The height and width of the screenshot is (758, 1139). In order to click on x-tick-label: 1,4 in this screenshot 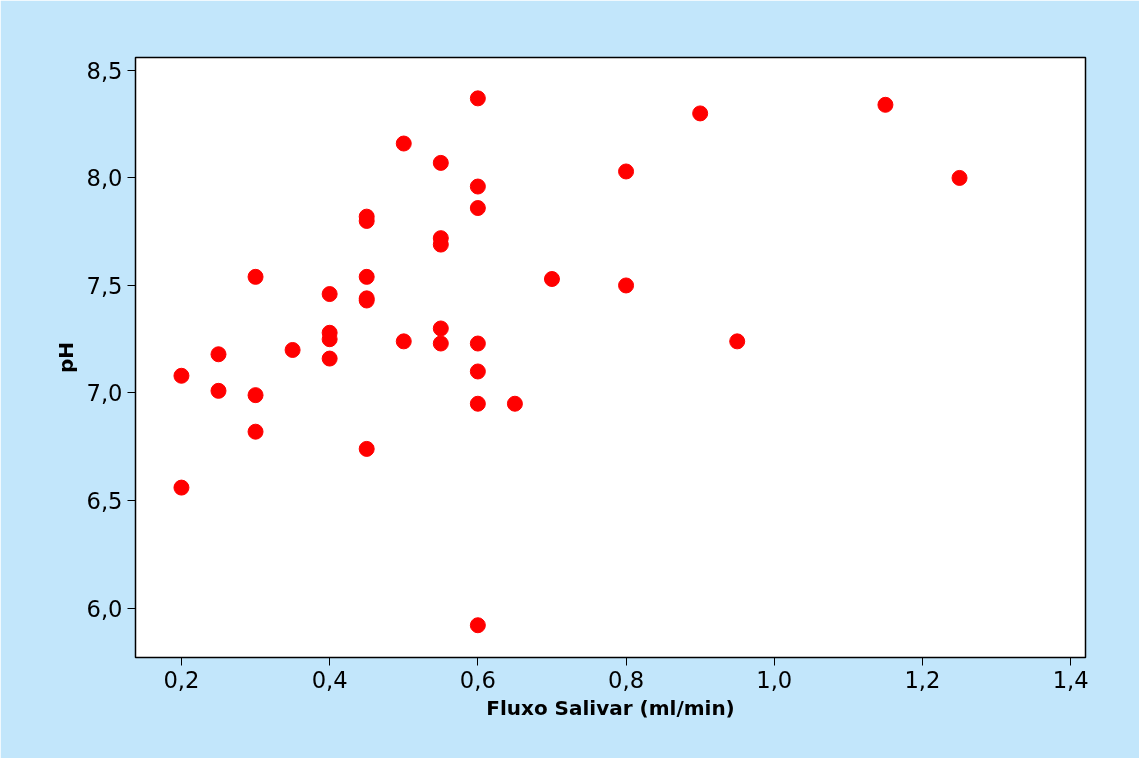, I will do `click(1070, 679)`.